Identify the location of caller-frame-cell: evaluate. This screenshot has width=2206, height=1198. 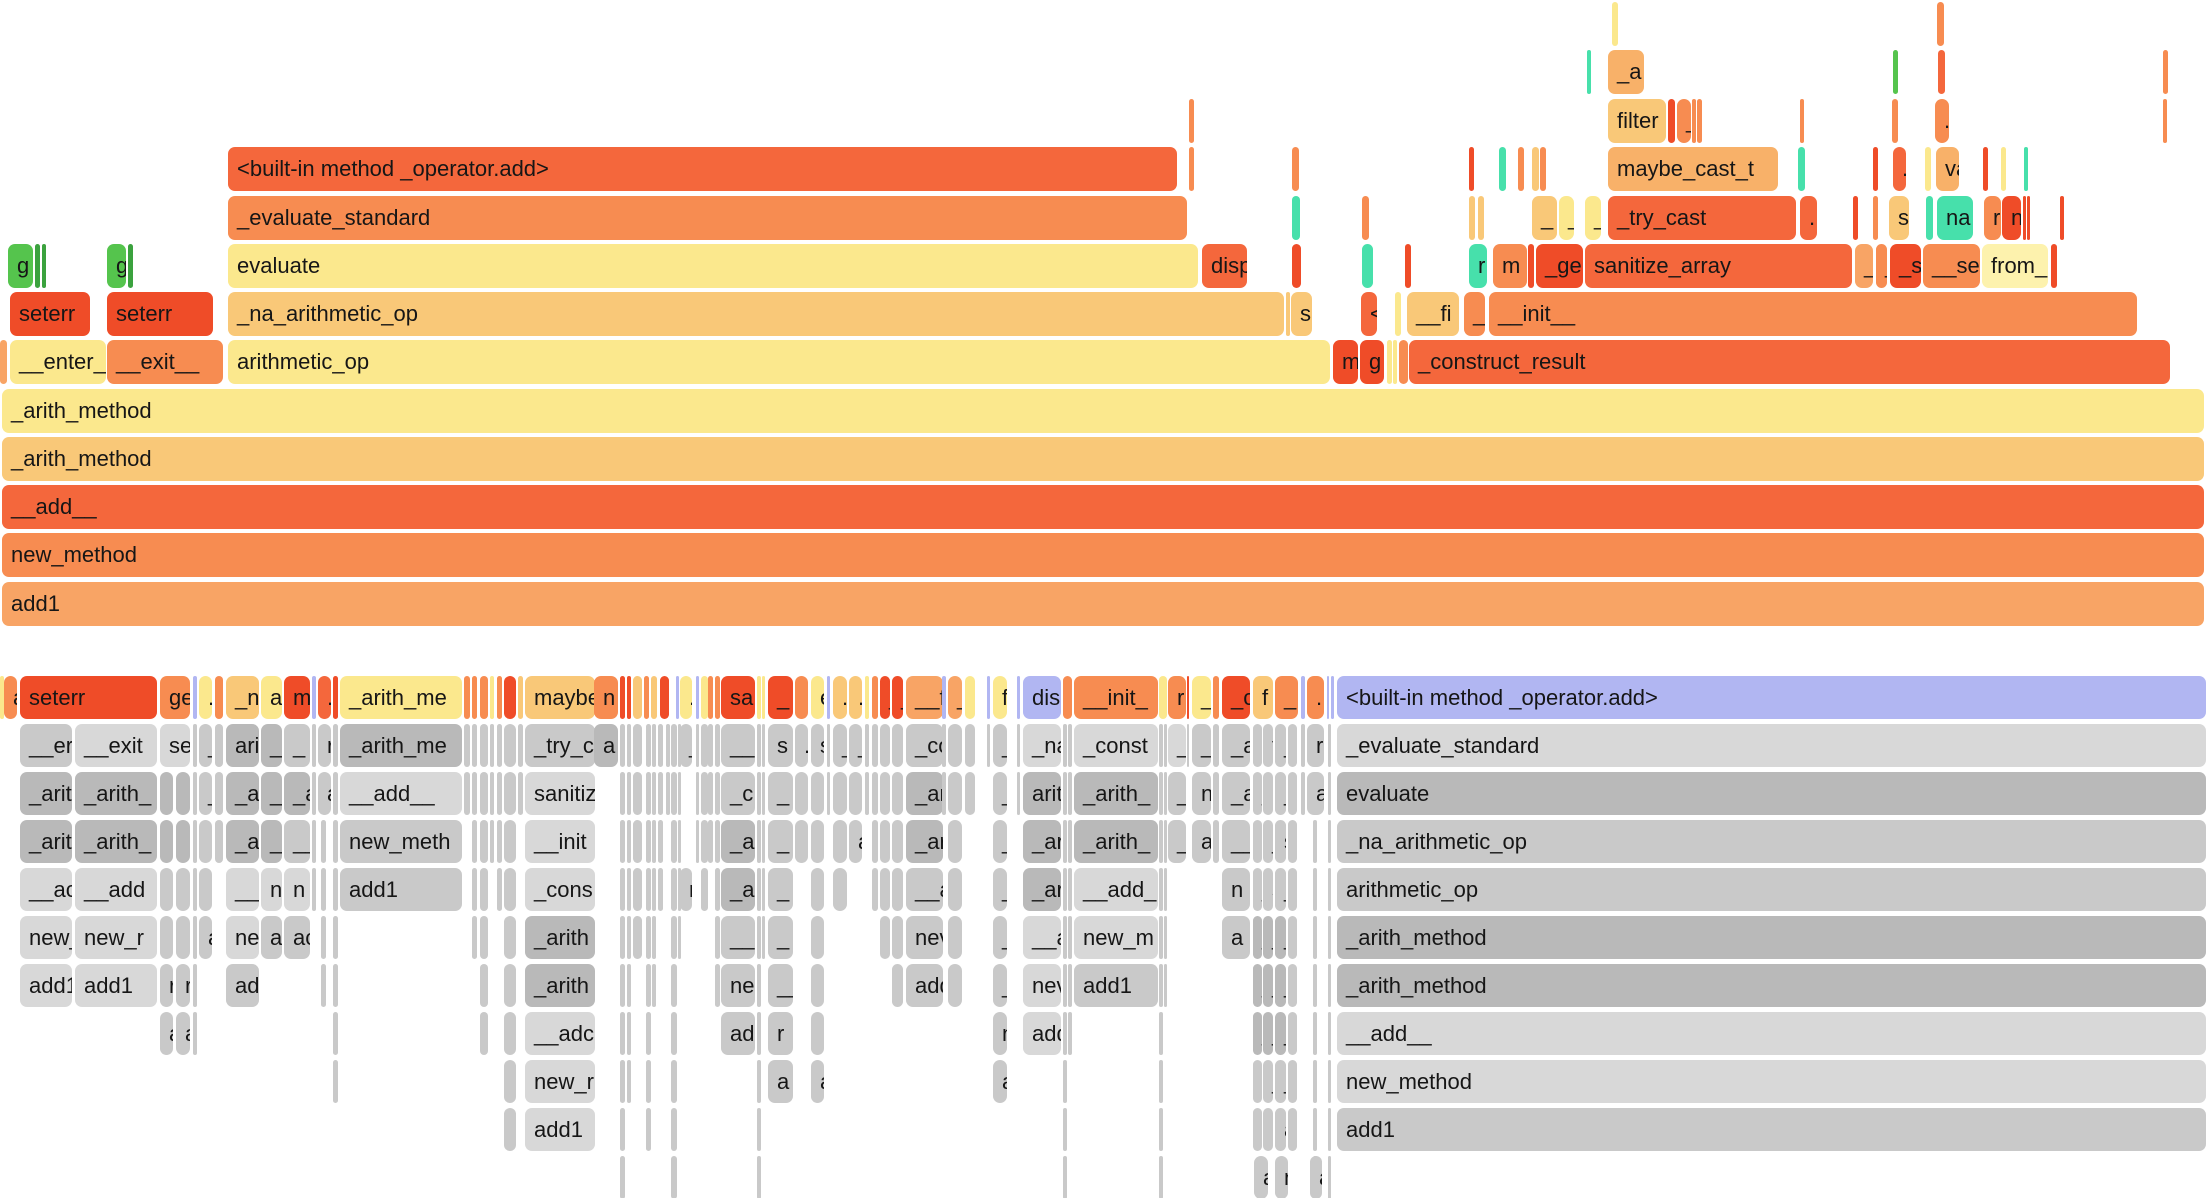
(1771, 793).